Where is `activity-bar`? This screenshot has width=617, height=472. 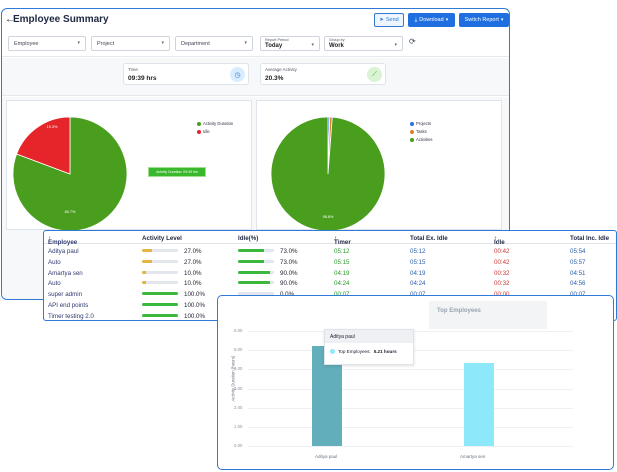 activity-bar is located at coordinates (160, 315).